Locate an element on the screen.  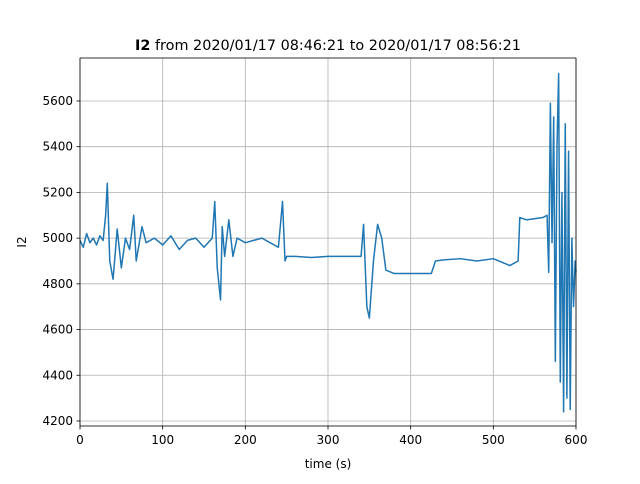
x-tick-label: 500 is located at coordinates (493, 440).